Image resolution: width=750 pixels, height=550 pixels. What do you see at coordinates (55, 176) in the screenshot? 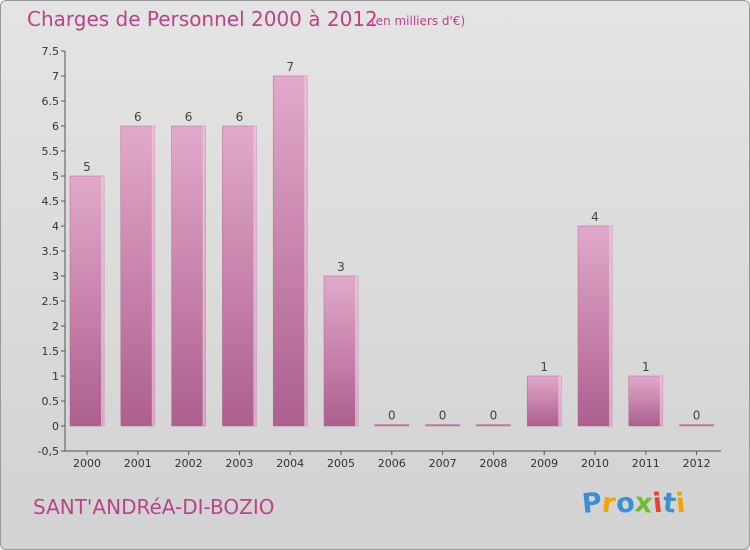
I see `y-tick-label: 5` at bounding box center [55, 176].